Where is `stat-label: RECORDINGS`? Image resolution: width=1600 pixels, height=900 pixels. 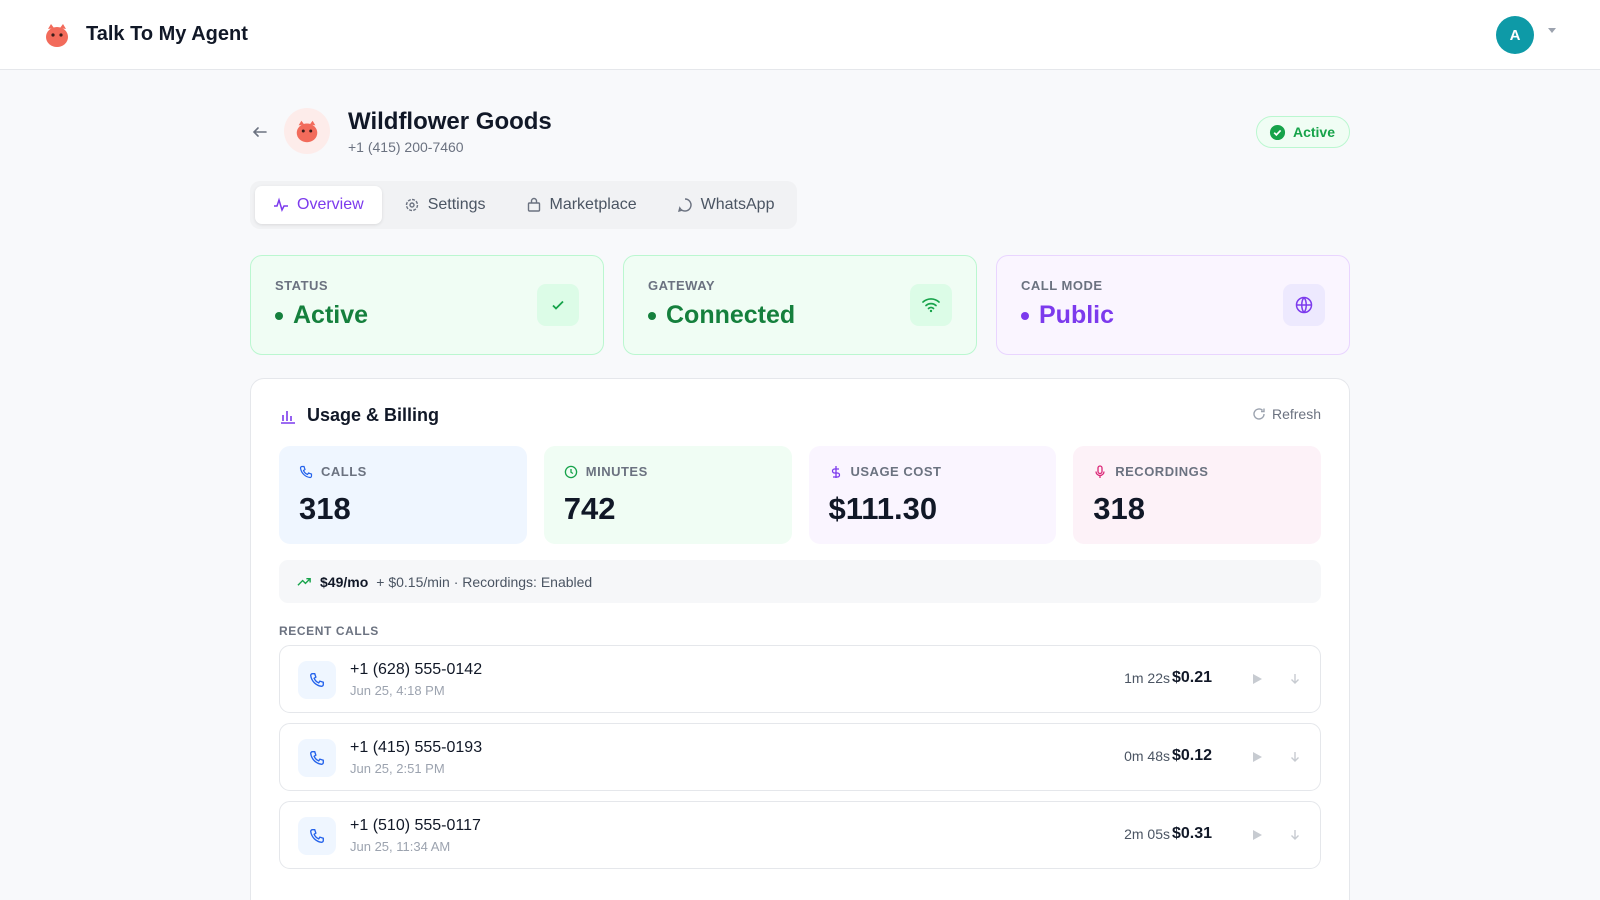
stat-label: RECORDINGS is located at coordinates (1197, 471).